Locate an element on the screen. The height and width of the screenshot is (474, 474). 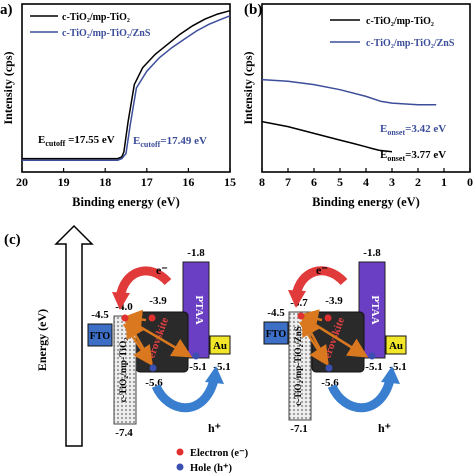
panel-b-tick-label-3: 5 is located at coordinates (340, 182).